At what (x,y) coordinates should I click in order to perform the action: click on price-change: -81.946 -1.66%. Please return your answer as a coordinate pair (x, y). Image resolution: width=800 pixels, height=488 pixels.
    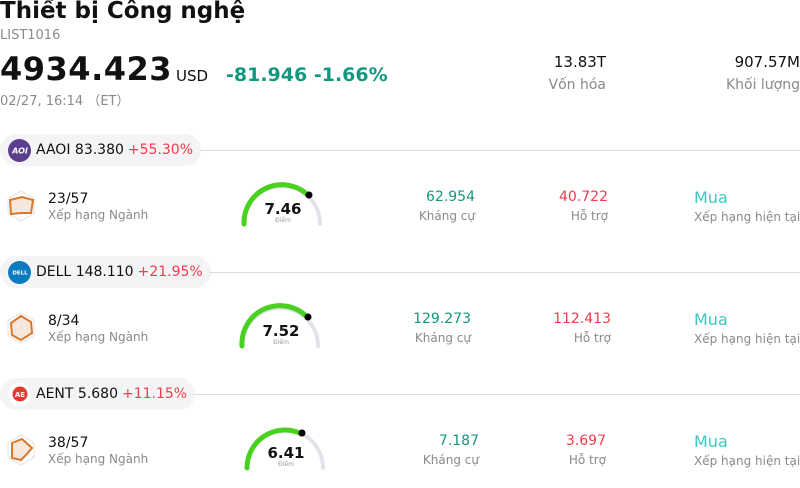
    Looking at the image, I should click on (307, 75).